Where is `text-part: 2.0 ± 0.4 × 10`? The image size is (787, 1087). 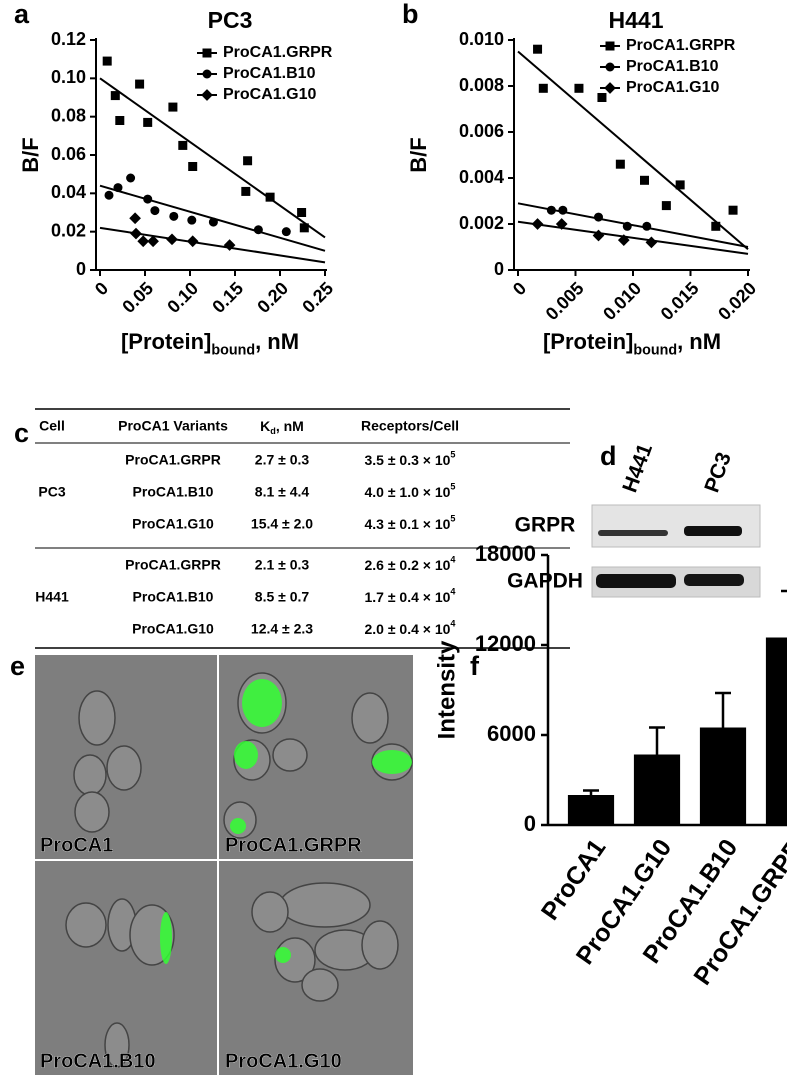 text-part: 2.0 ± 0.4 × 10 is located at coordinates (408, 629).